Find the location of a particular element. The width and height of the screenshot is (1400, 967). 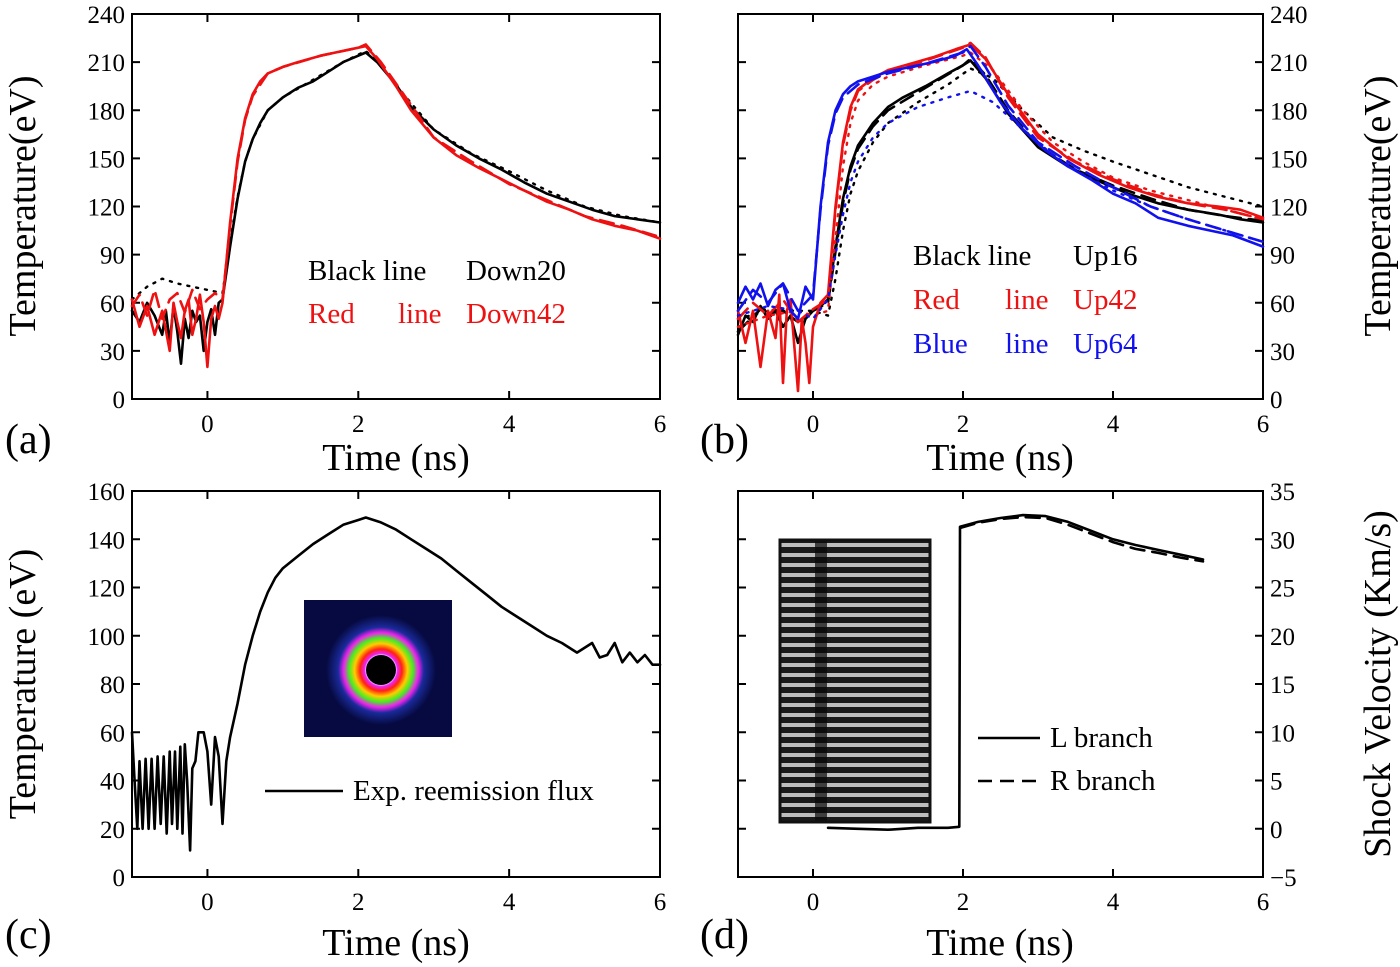

legend-entry-label: Exp. reemission flux is located at coordinates (473, 791).